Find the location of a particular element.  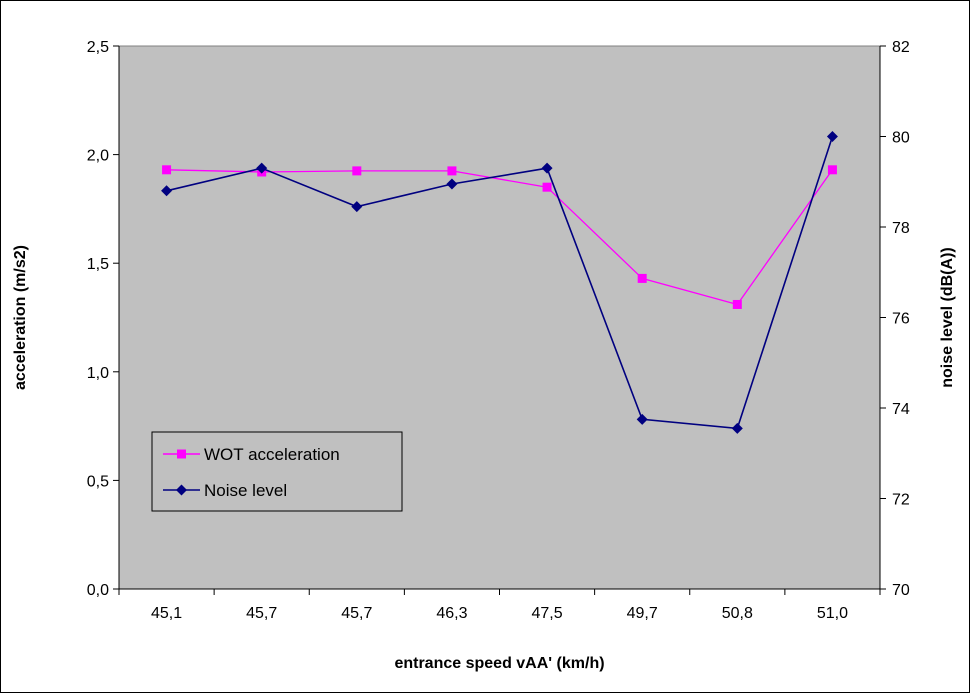

legend: WOT acceleration Noise level is located at coordinates (277, 471).